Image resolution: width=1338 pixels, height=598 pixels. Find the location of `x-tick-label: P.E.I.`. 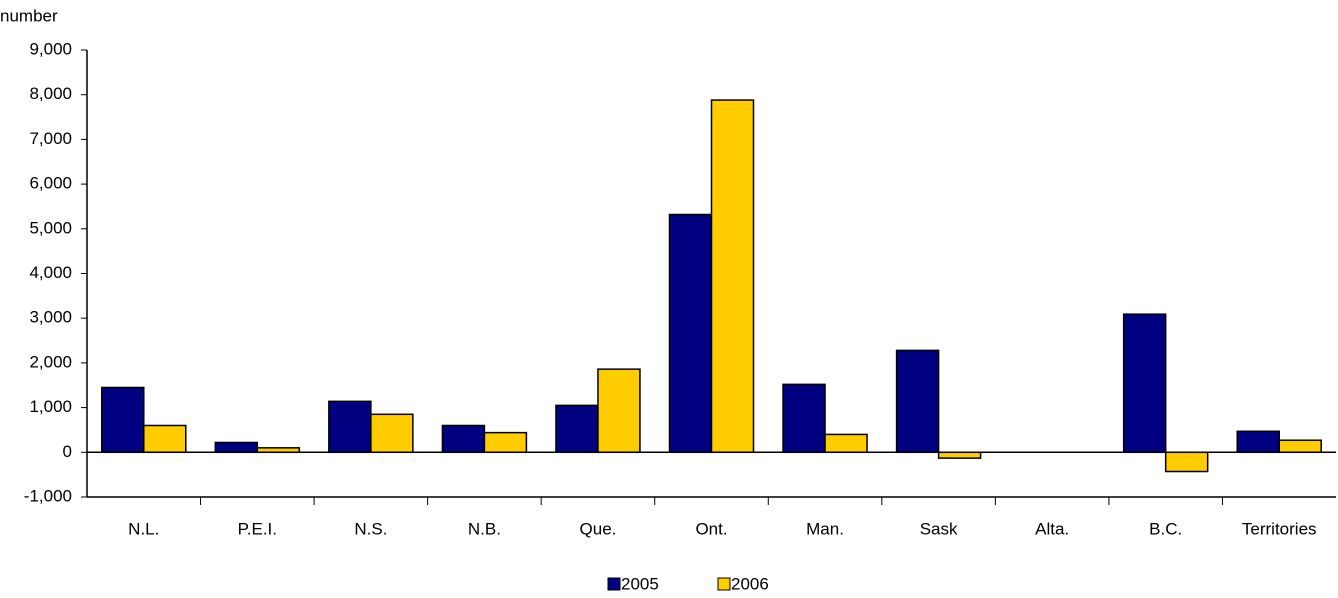

x-tick-label: P.E.I. is located at coordinates (257, 528).